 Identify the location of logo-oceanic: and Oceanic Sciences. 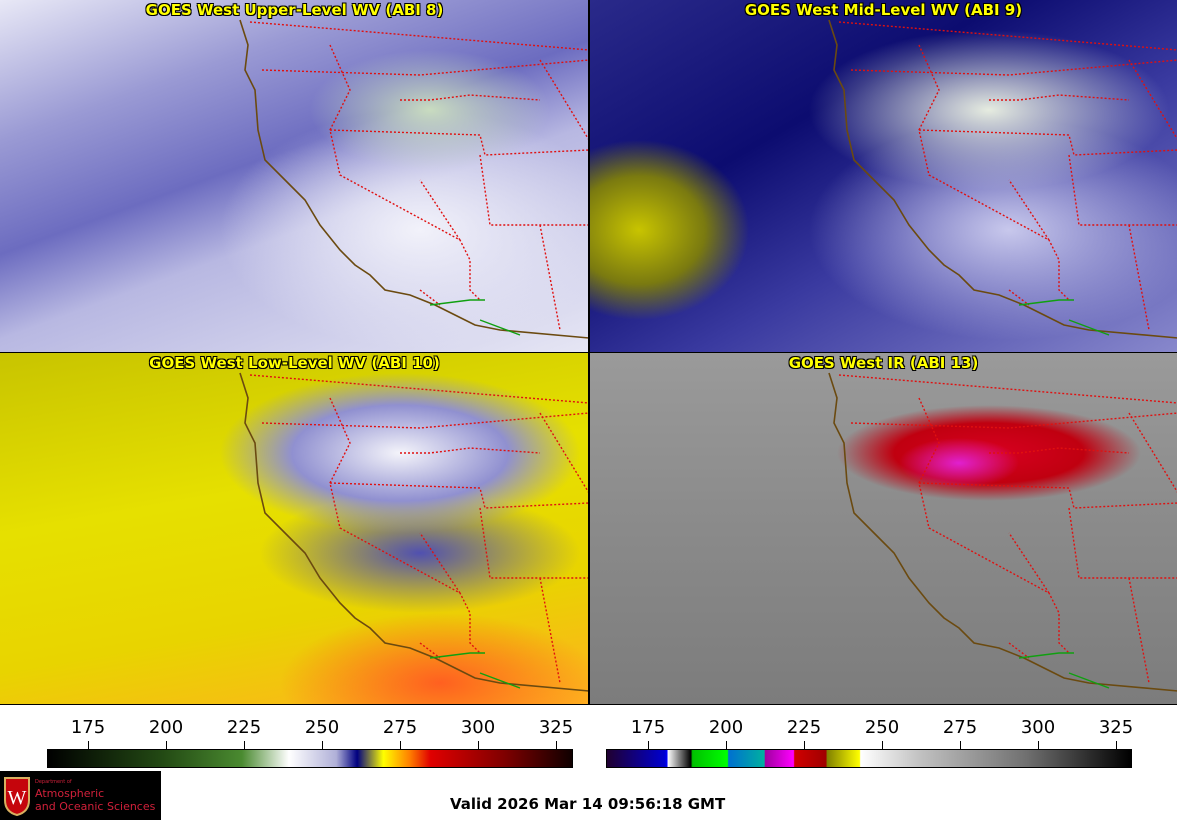
(95, 806).